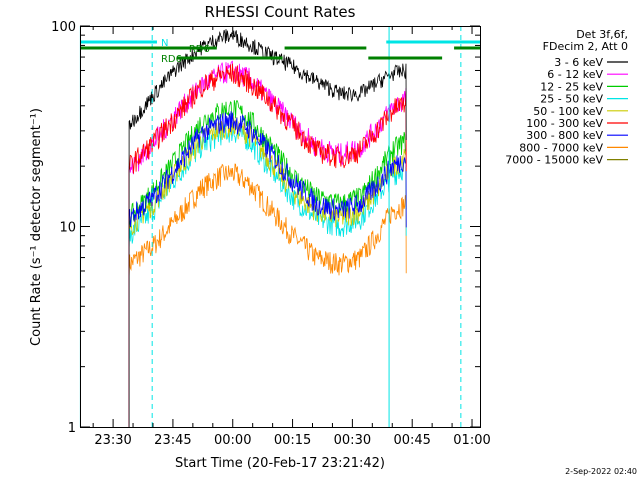 This screenshot has width=640, height=480. Describe the element at coordinates (564, 123) in the screenshot. I see `legend-entry-5: 100 - 300 keV` at that location.